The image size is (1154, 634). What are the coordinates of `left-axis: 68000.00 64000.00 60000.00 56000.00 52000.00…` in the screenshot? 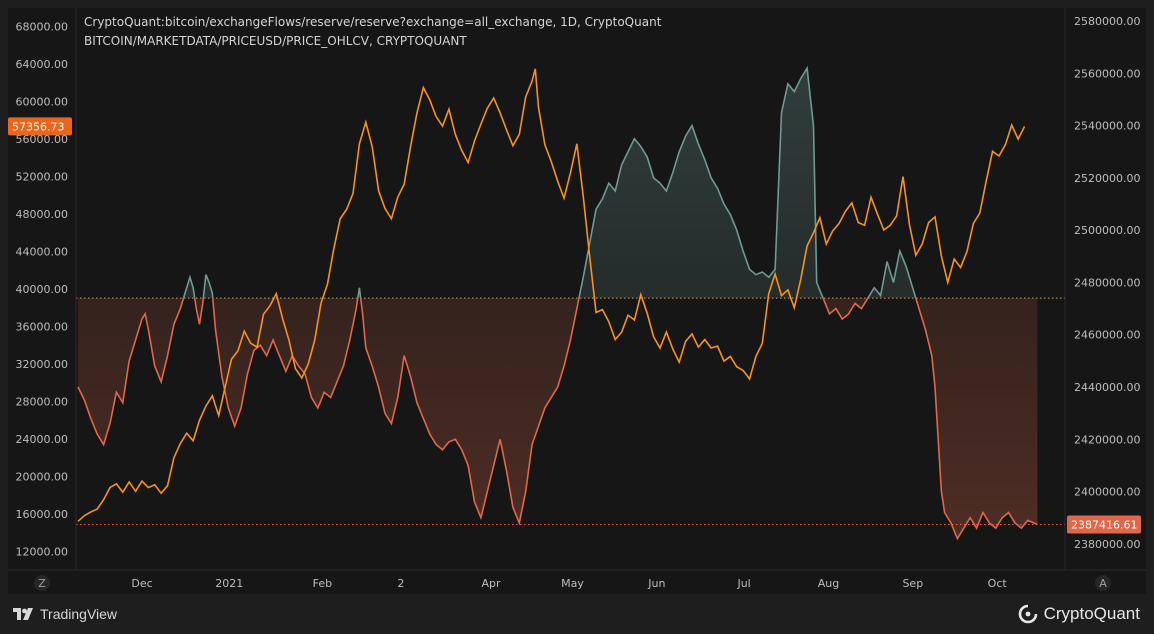 It's located at (42, 290).